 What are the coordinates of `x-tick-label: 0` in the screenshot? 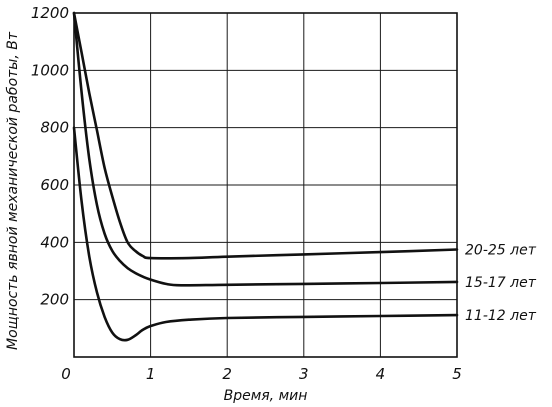 It's located at (66, 374).